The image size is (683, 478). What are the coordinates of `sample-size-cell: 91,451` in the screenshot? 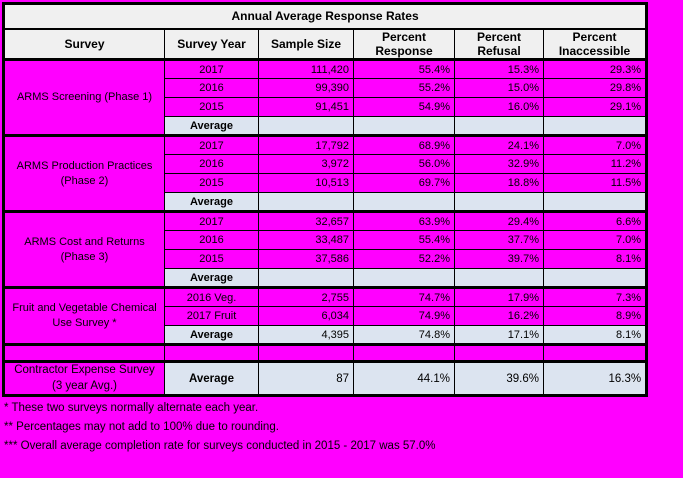 It's located at (306, 107).